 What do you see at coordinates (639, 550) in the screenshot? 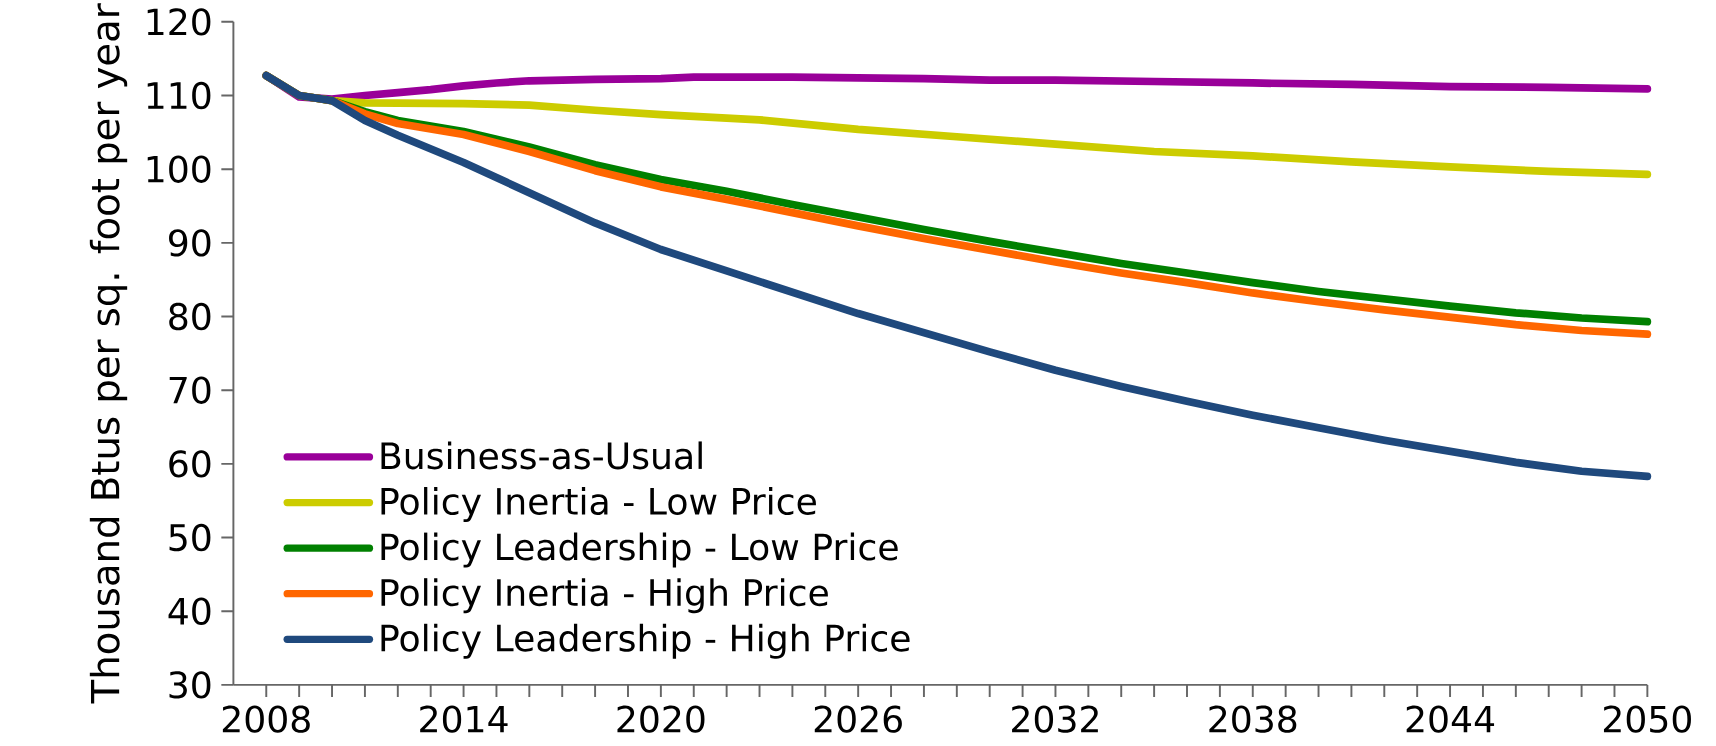
I see `legend-label: Policy Leadership - Low Price` at bounding box center [639, 550].